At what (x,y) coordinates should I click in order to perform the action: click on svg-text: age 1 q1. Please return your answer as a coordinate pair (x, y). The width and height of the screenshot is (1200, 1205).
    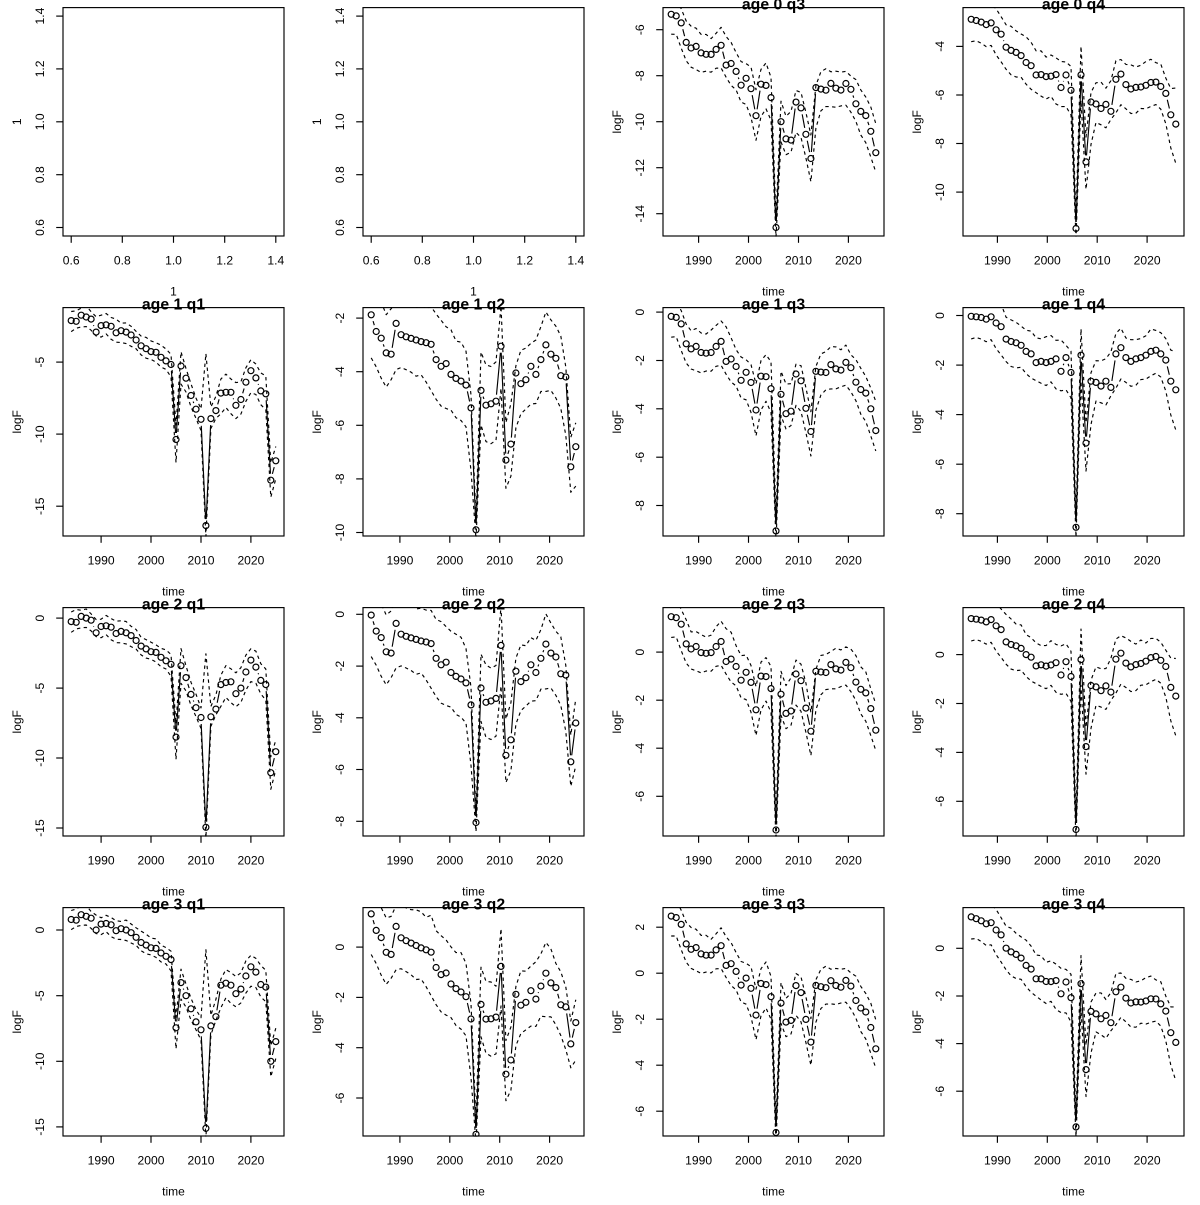
    Looking at the image, I should click on (173, 304).